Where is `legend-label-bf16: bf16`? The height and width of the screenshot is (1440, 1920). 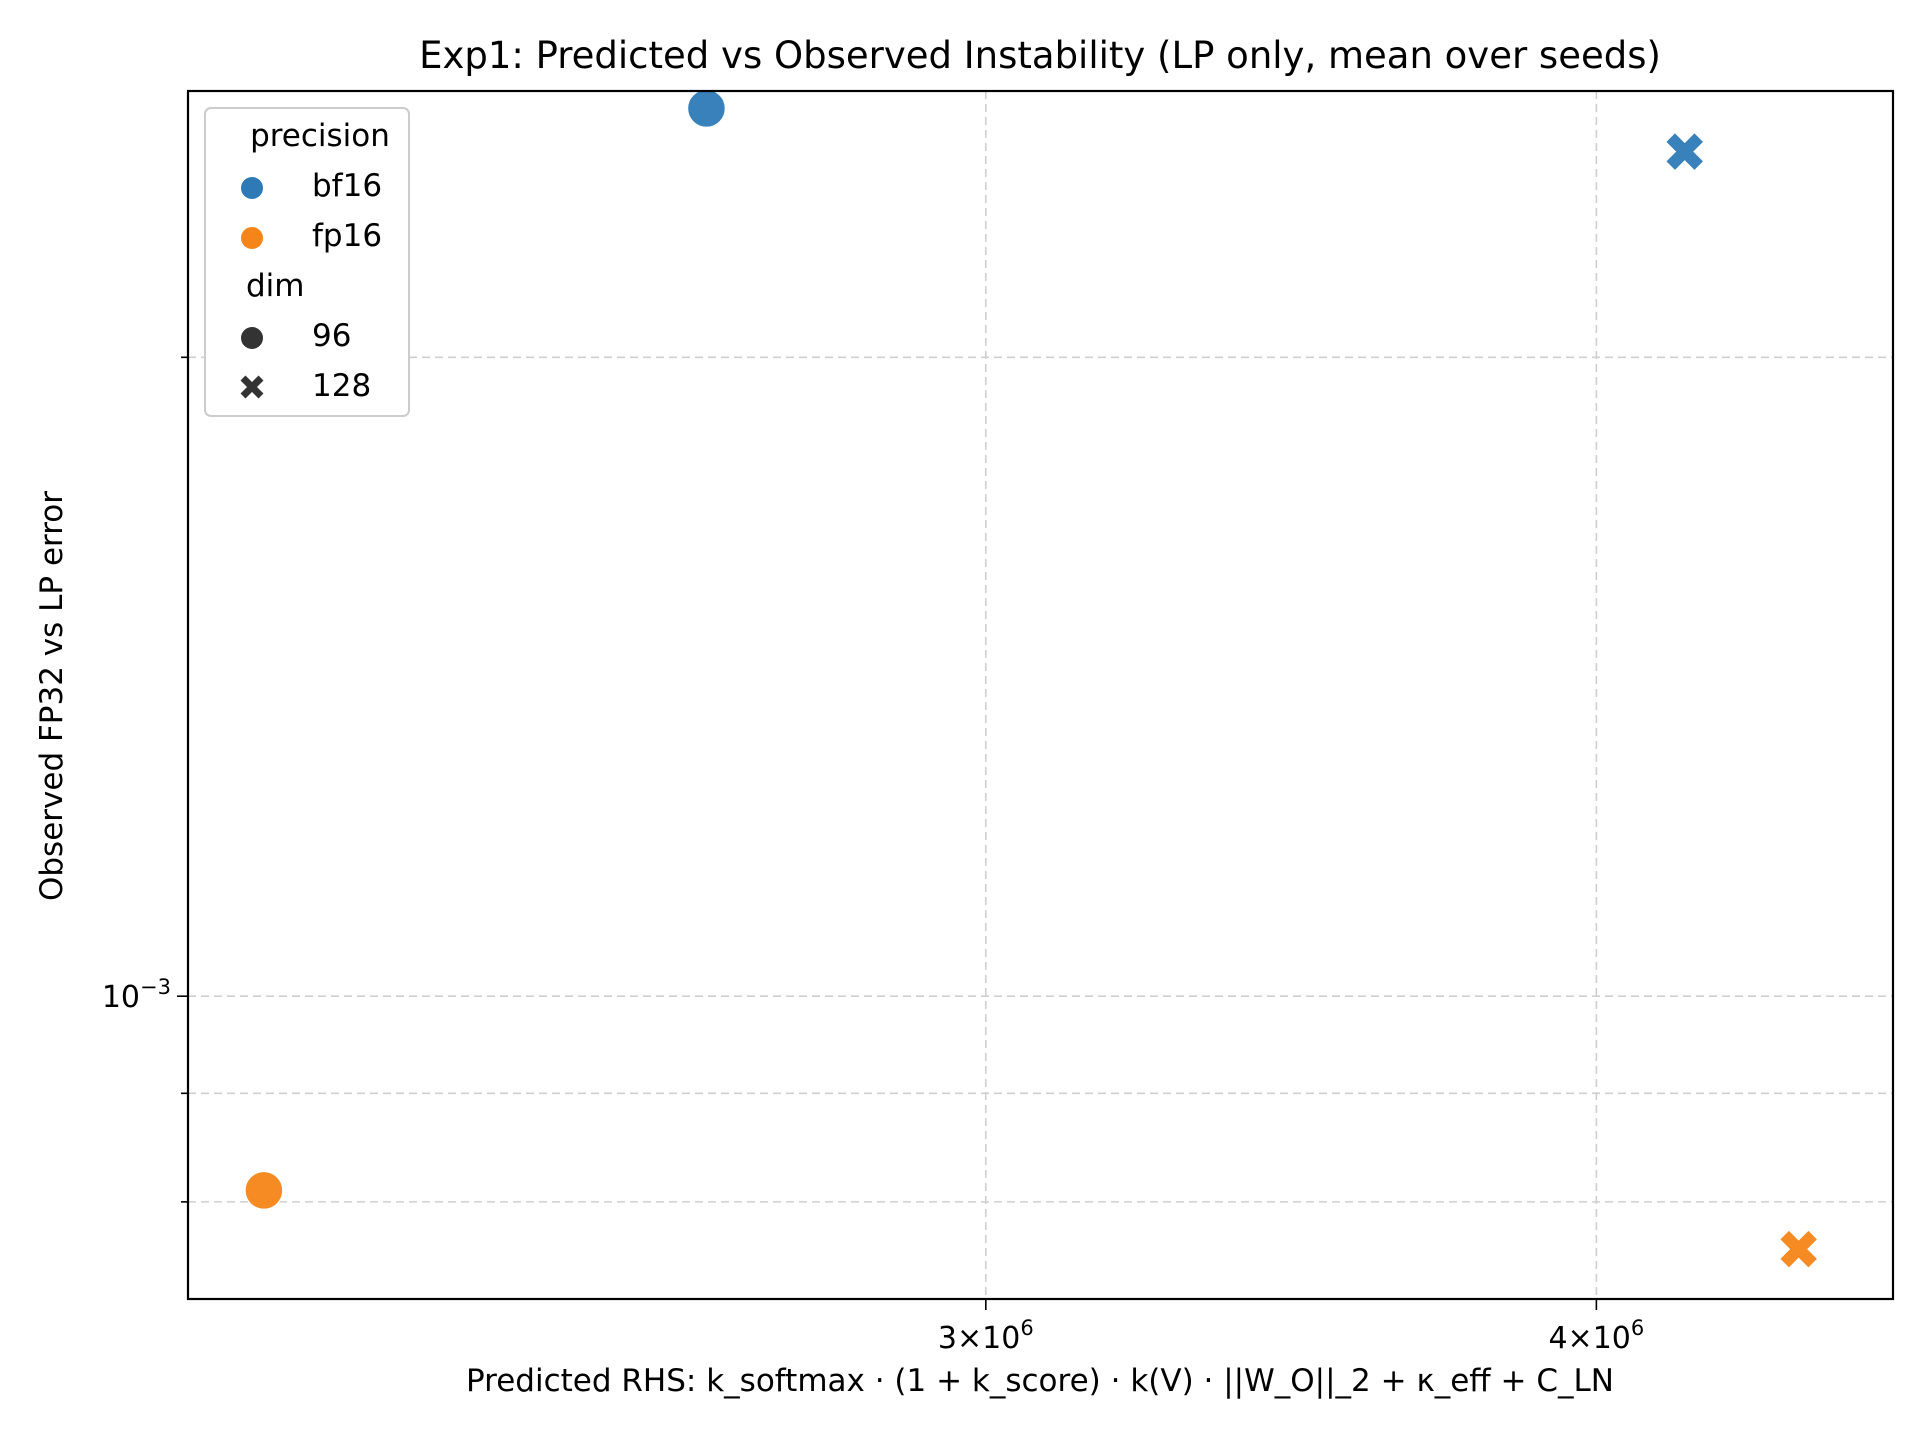
legend-label-bf16: bf16 is located at coordinates (347, 186).